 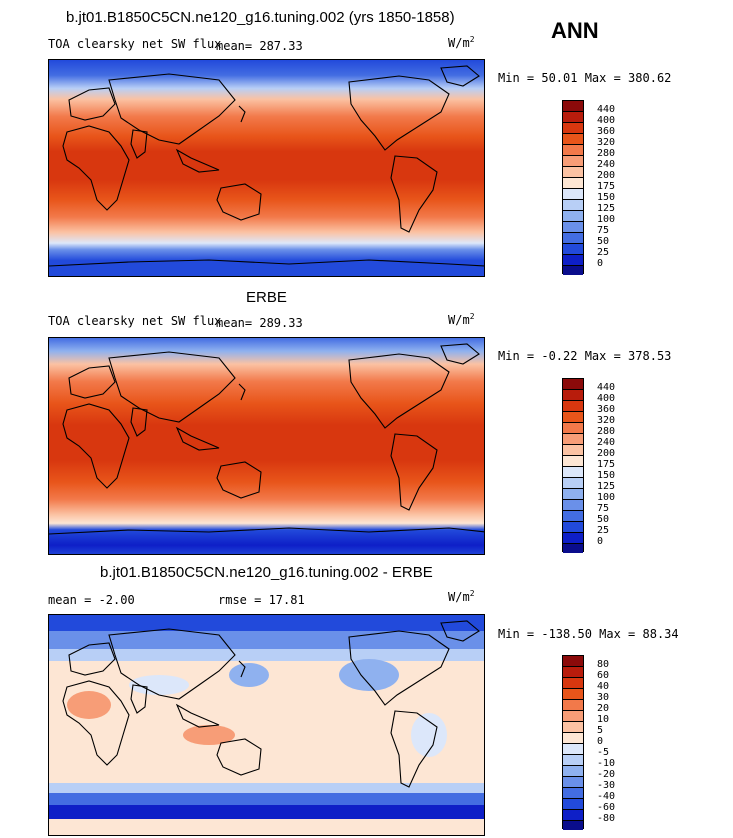 What do you see at coordinates (259, 46) in the screenshot?
I see `panel1-mean: mean= 287.33` at bounding box center [259, 46].